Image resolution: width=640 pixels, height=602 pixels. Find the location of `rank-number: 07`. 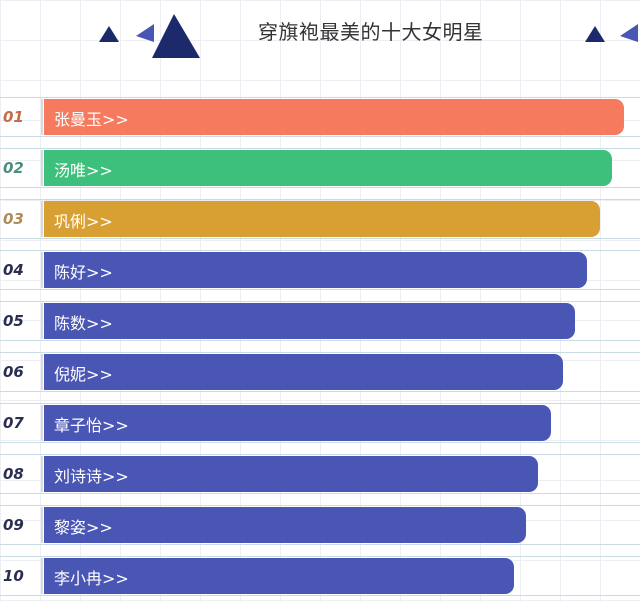

rank-number: 07 is located at coordinates (13, 423).